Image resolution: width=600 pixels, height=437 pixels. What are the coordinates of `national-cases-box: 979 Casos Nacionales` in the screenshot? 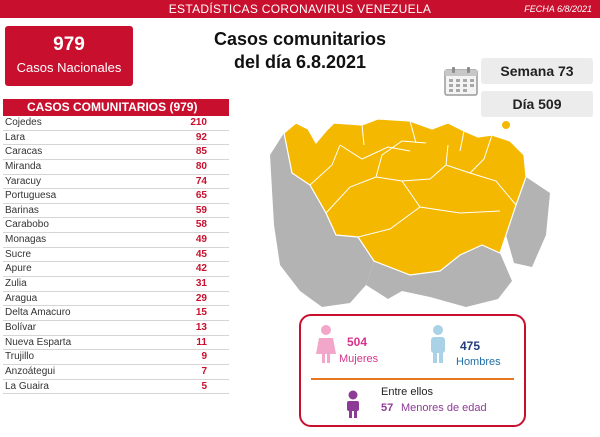 It's located at (69, 56).